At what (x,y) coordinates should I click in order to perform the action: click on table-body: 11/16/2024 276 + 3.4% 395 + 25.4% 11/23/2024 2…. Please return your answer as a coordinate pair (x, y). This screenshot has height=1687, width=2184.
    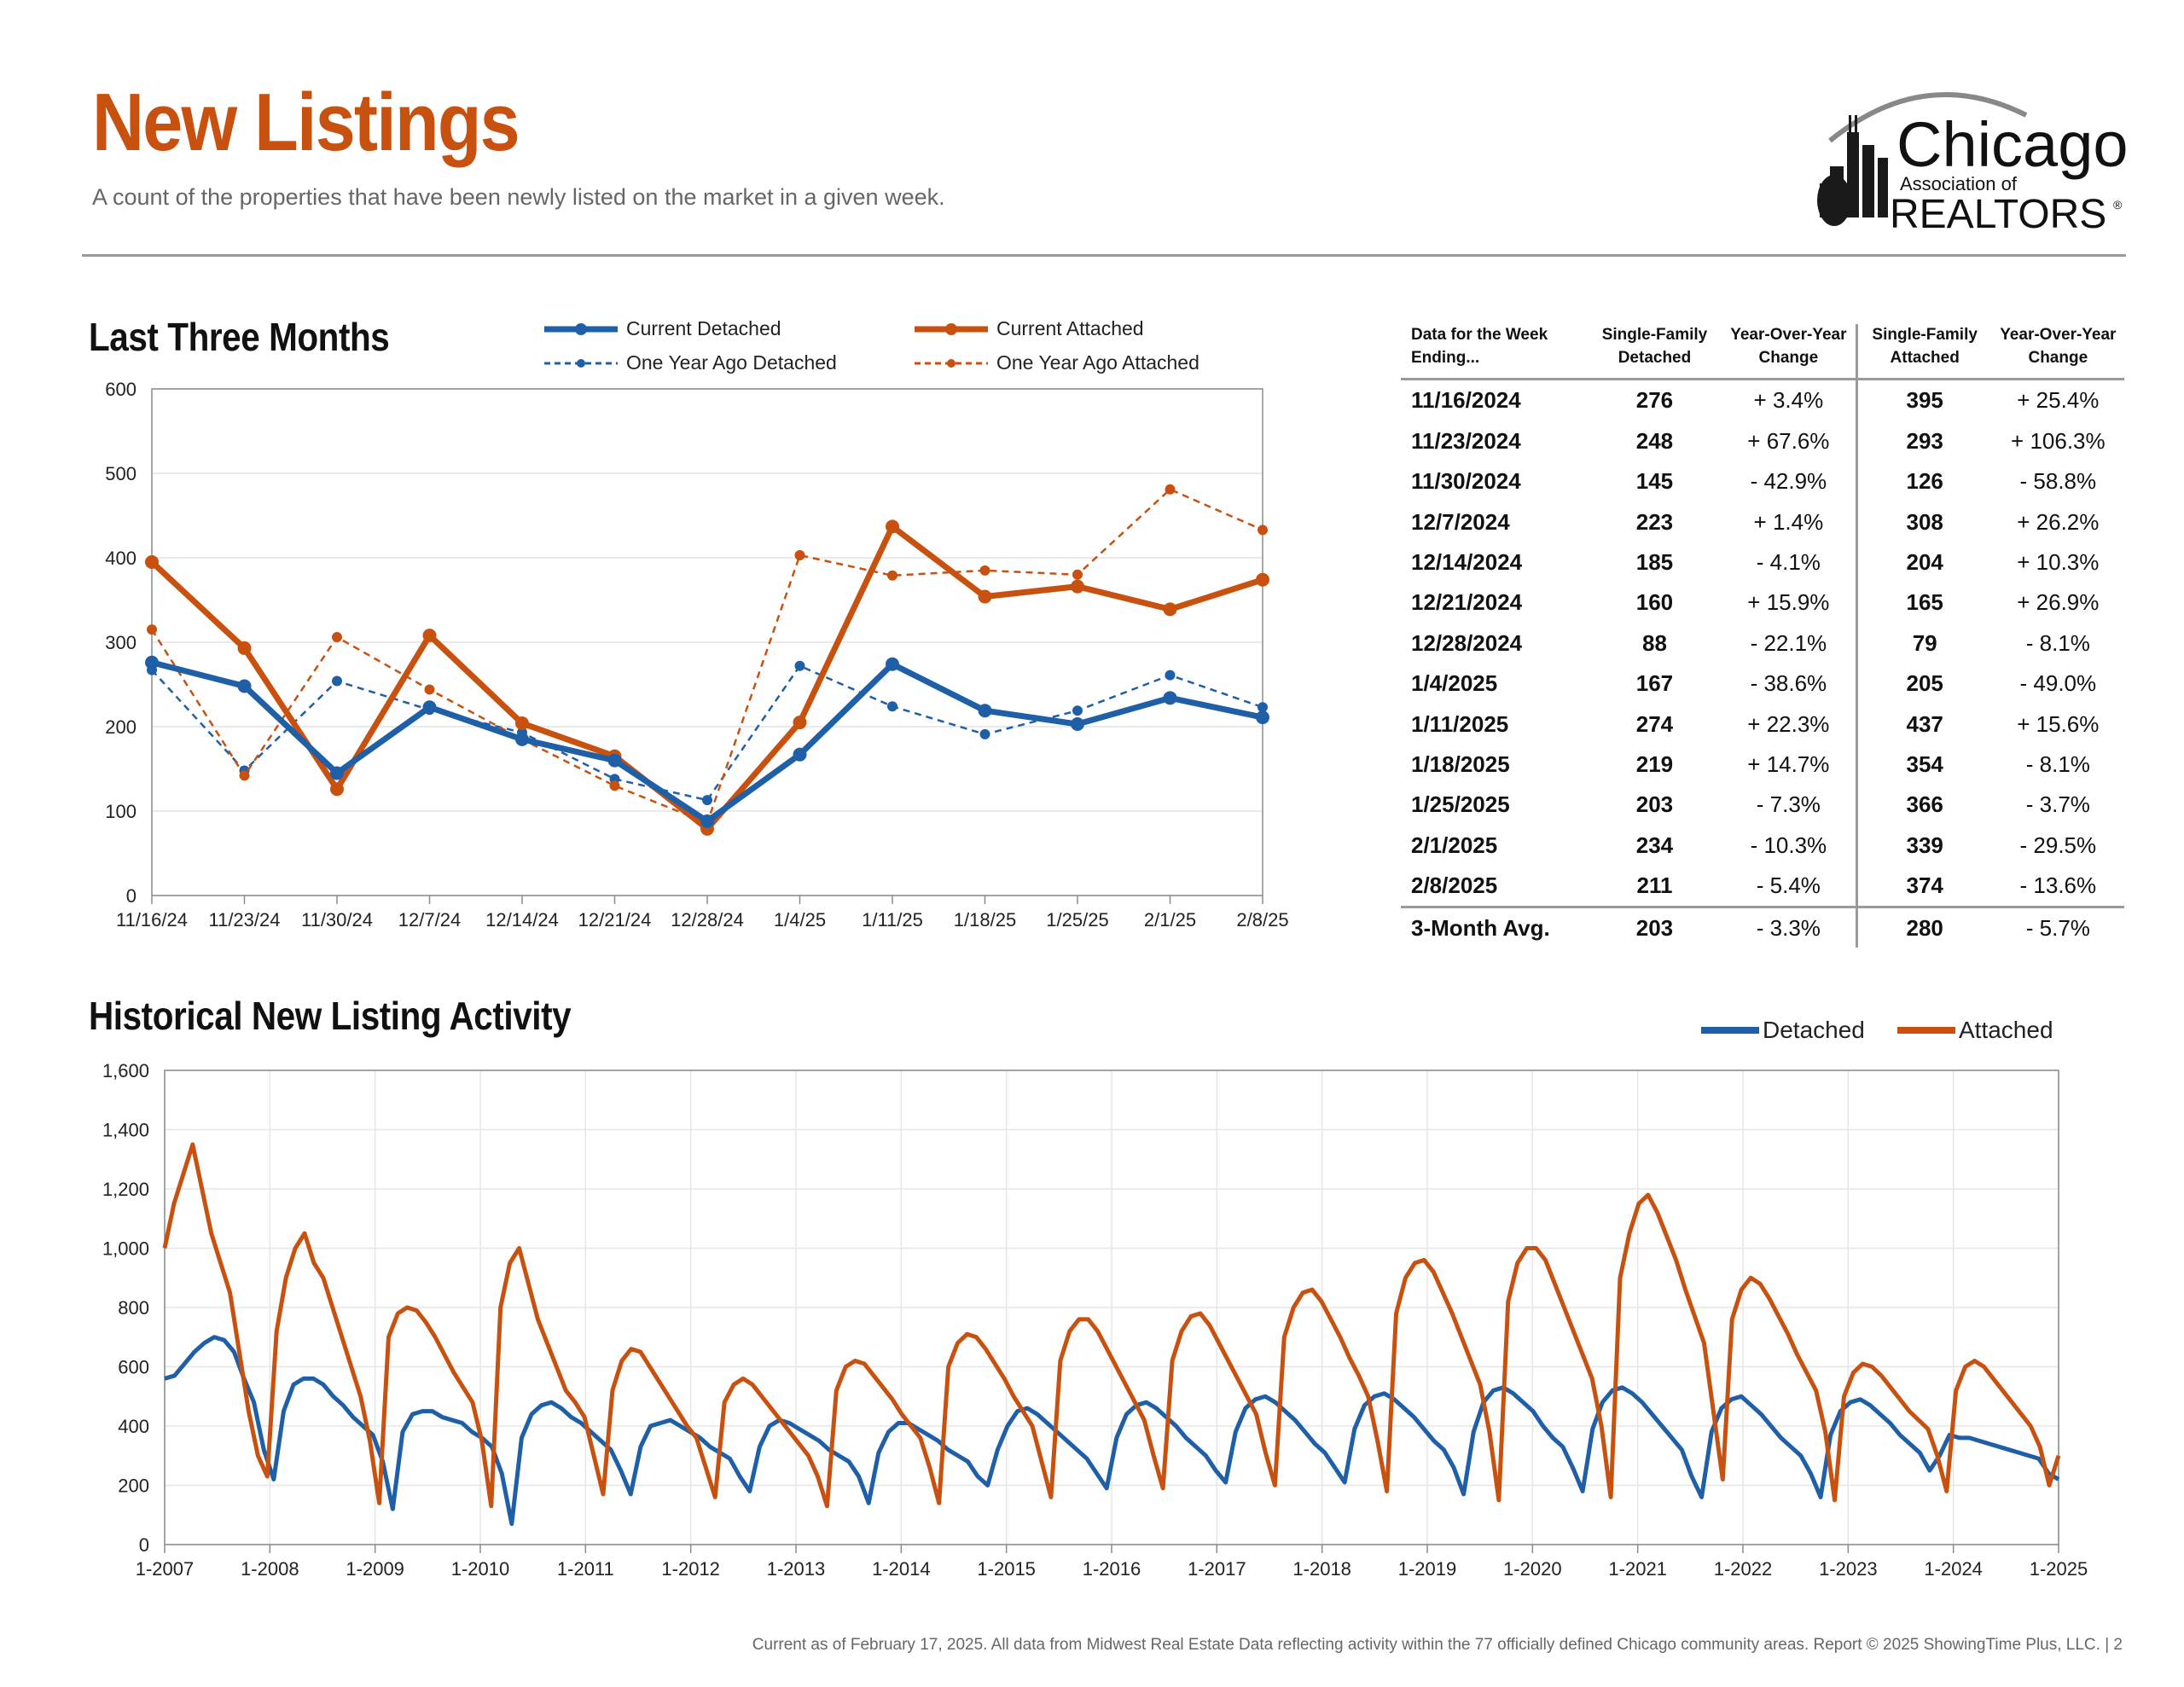
    Looking at the image, I should click on (1762, 663).